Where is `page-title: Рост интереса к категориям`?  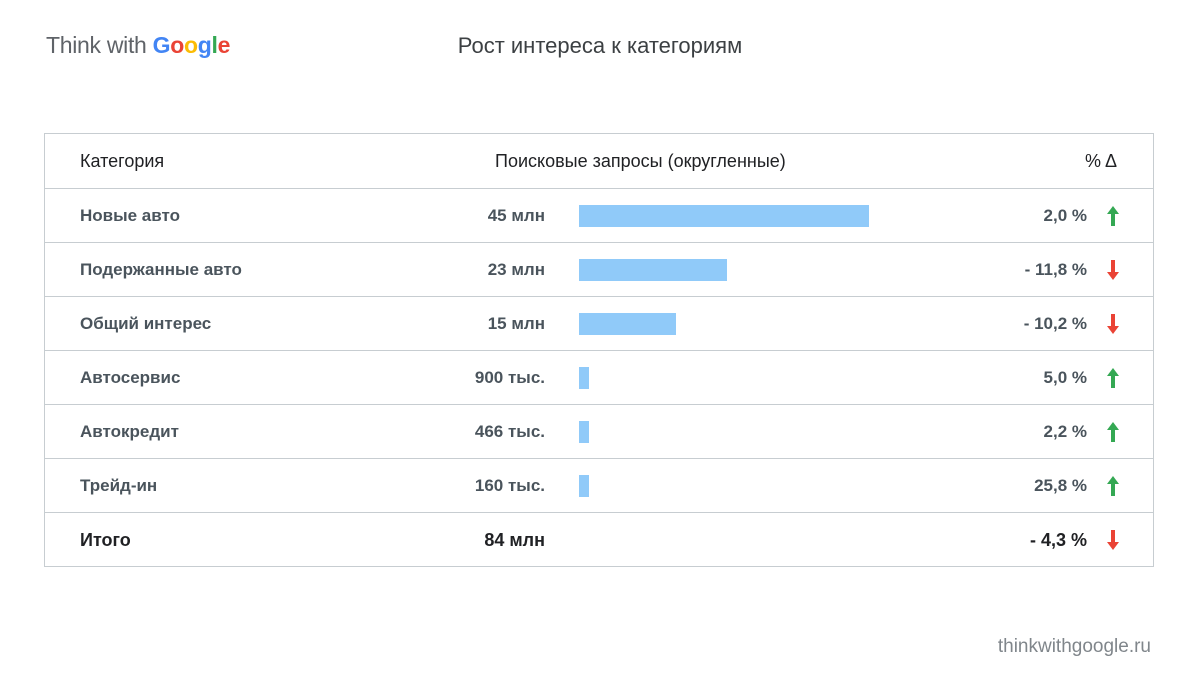 page-title: Рост интереса к категориям is located at coordinates (600, 45).